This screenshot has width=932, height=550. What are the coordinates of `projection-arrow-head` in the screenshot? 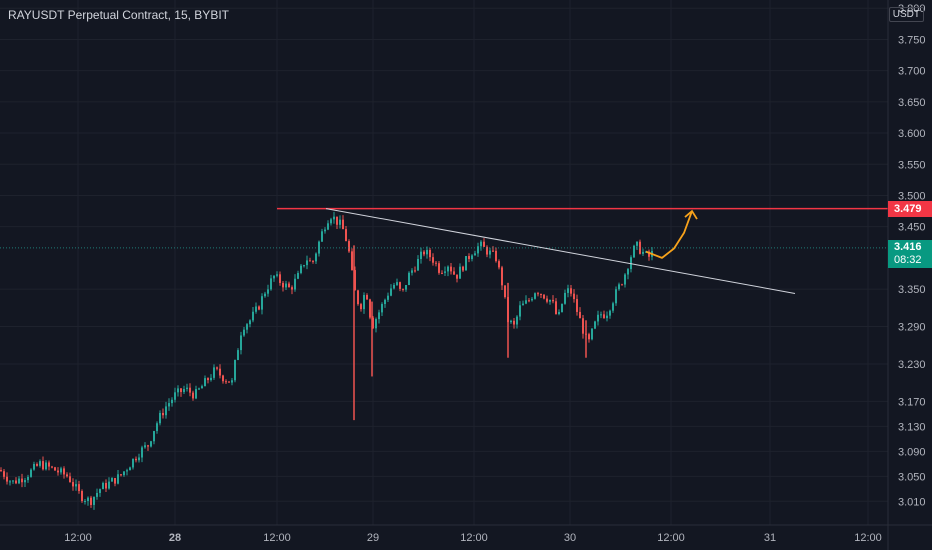 It's located at (691, 214).